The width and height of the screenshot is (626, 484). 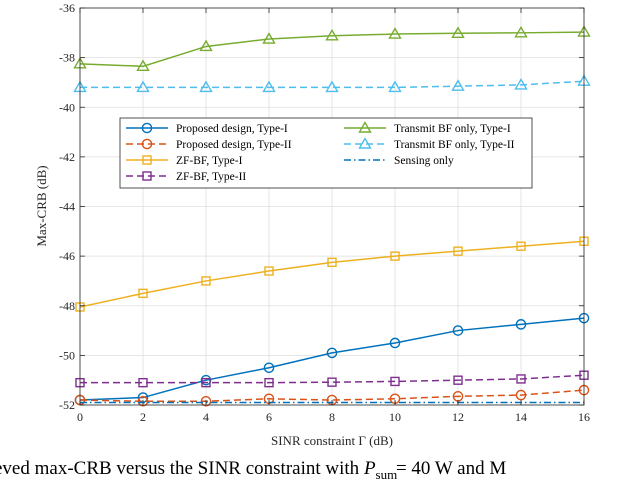 What do you see at coordinates (41, 205) in the screenshot?
I see `y-axis-label: Max-CRB (dB)` at bounding box center [41, 205].